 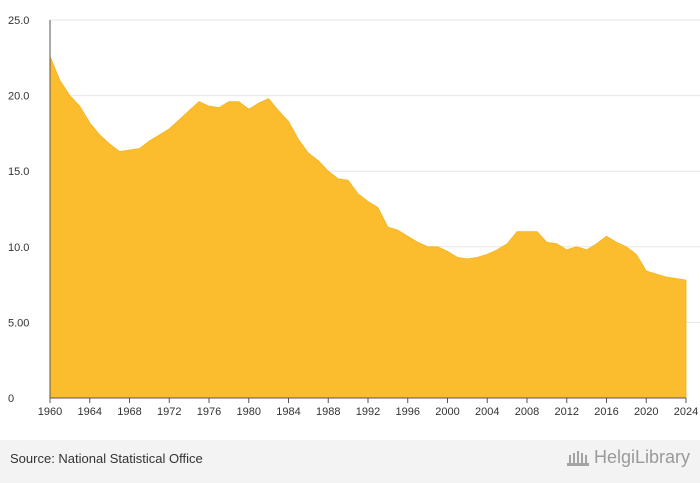 What do you see at coordinates (18, 97) in the screenshot?
I see `y-tick-label: 20.0` at bounding box center [18, 97].